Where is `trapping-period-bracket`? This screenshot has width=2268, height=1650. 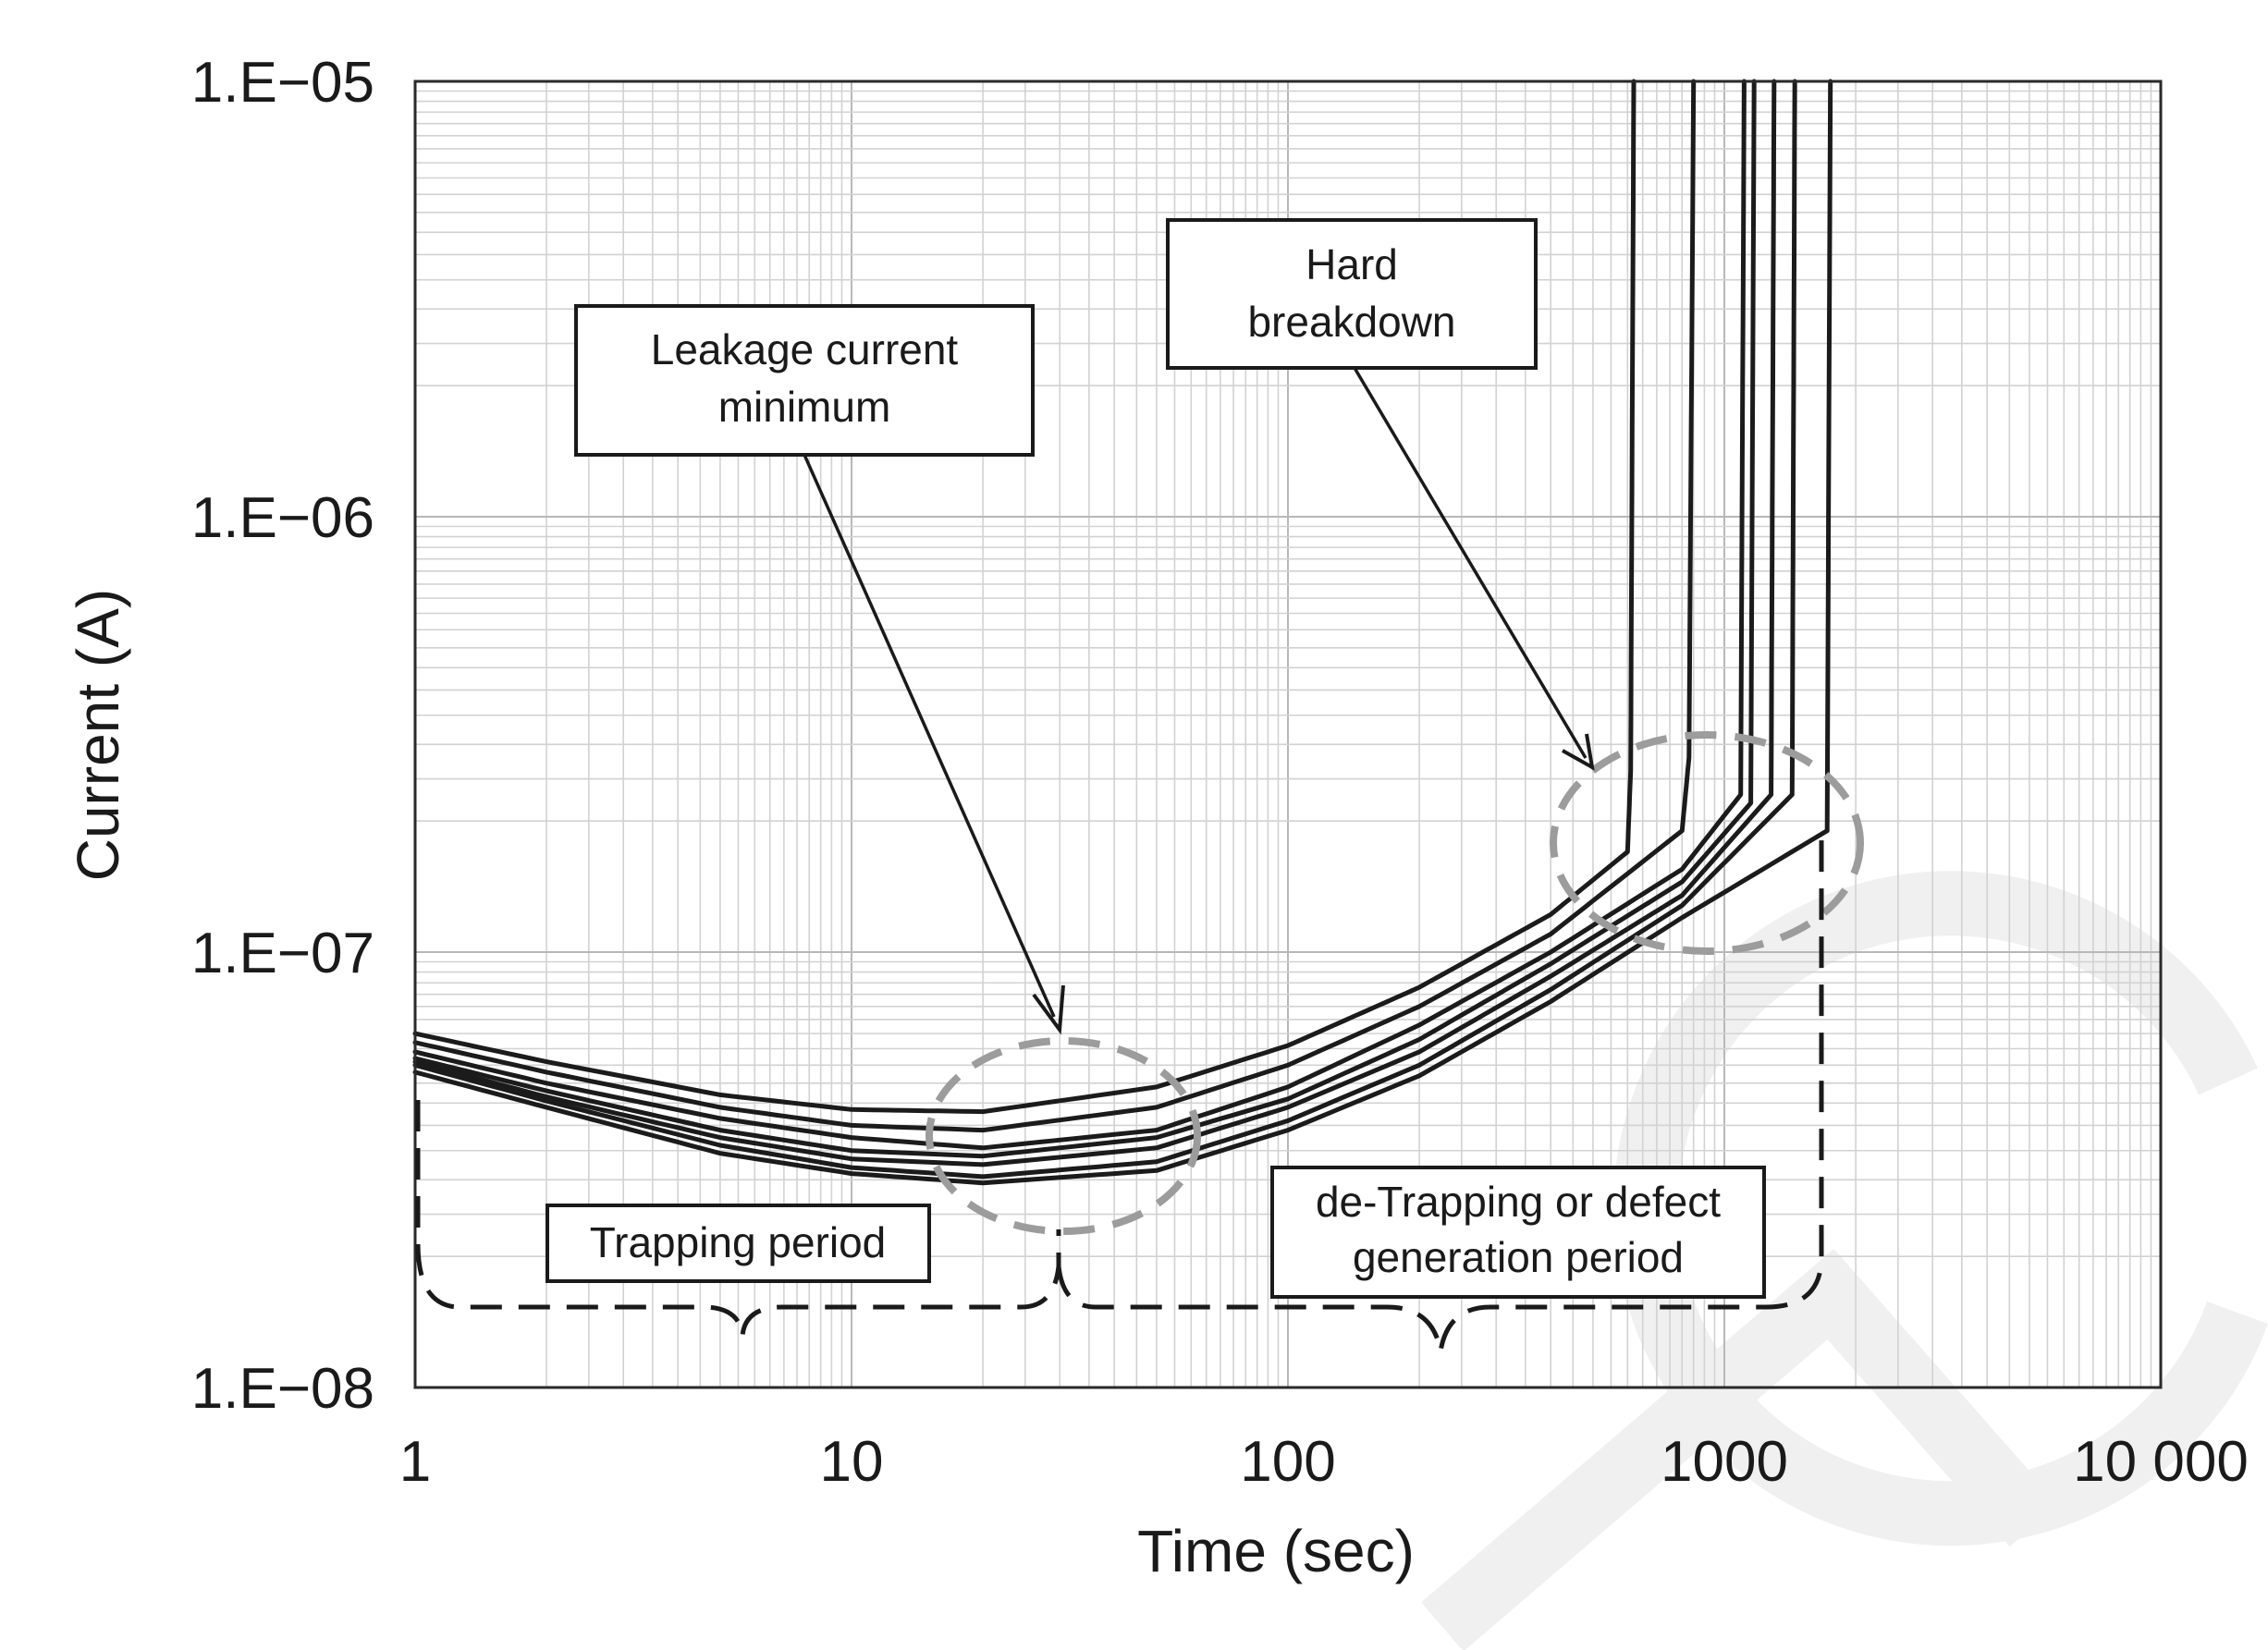 trapping-period-bracket is located at coordinates (738, 1218).